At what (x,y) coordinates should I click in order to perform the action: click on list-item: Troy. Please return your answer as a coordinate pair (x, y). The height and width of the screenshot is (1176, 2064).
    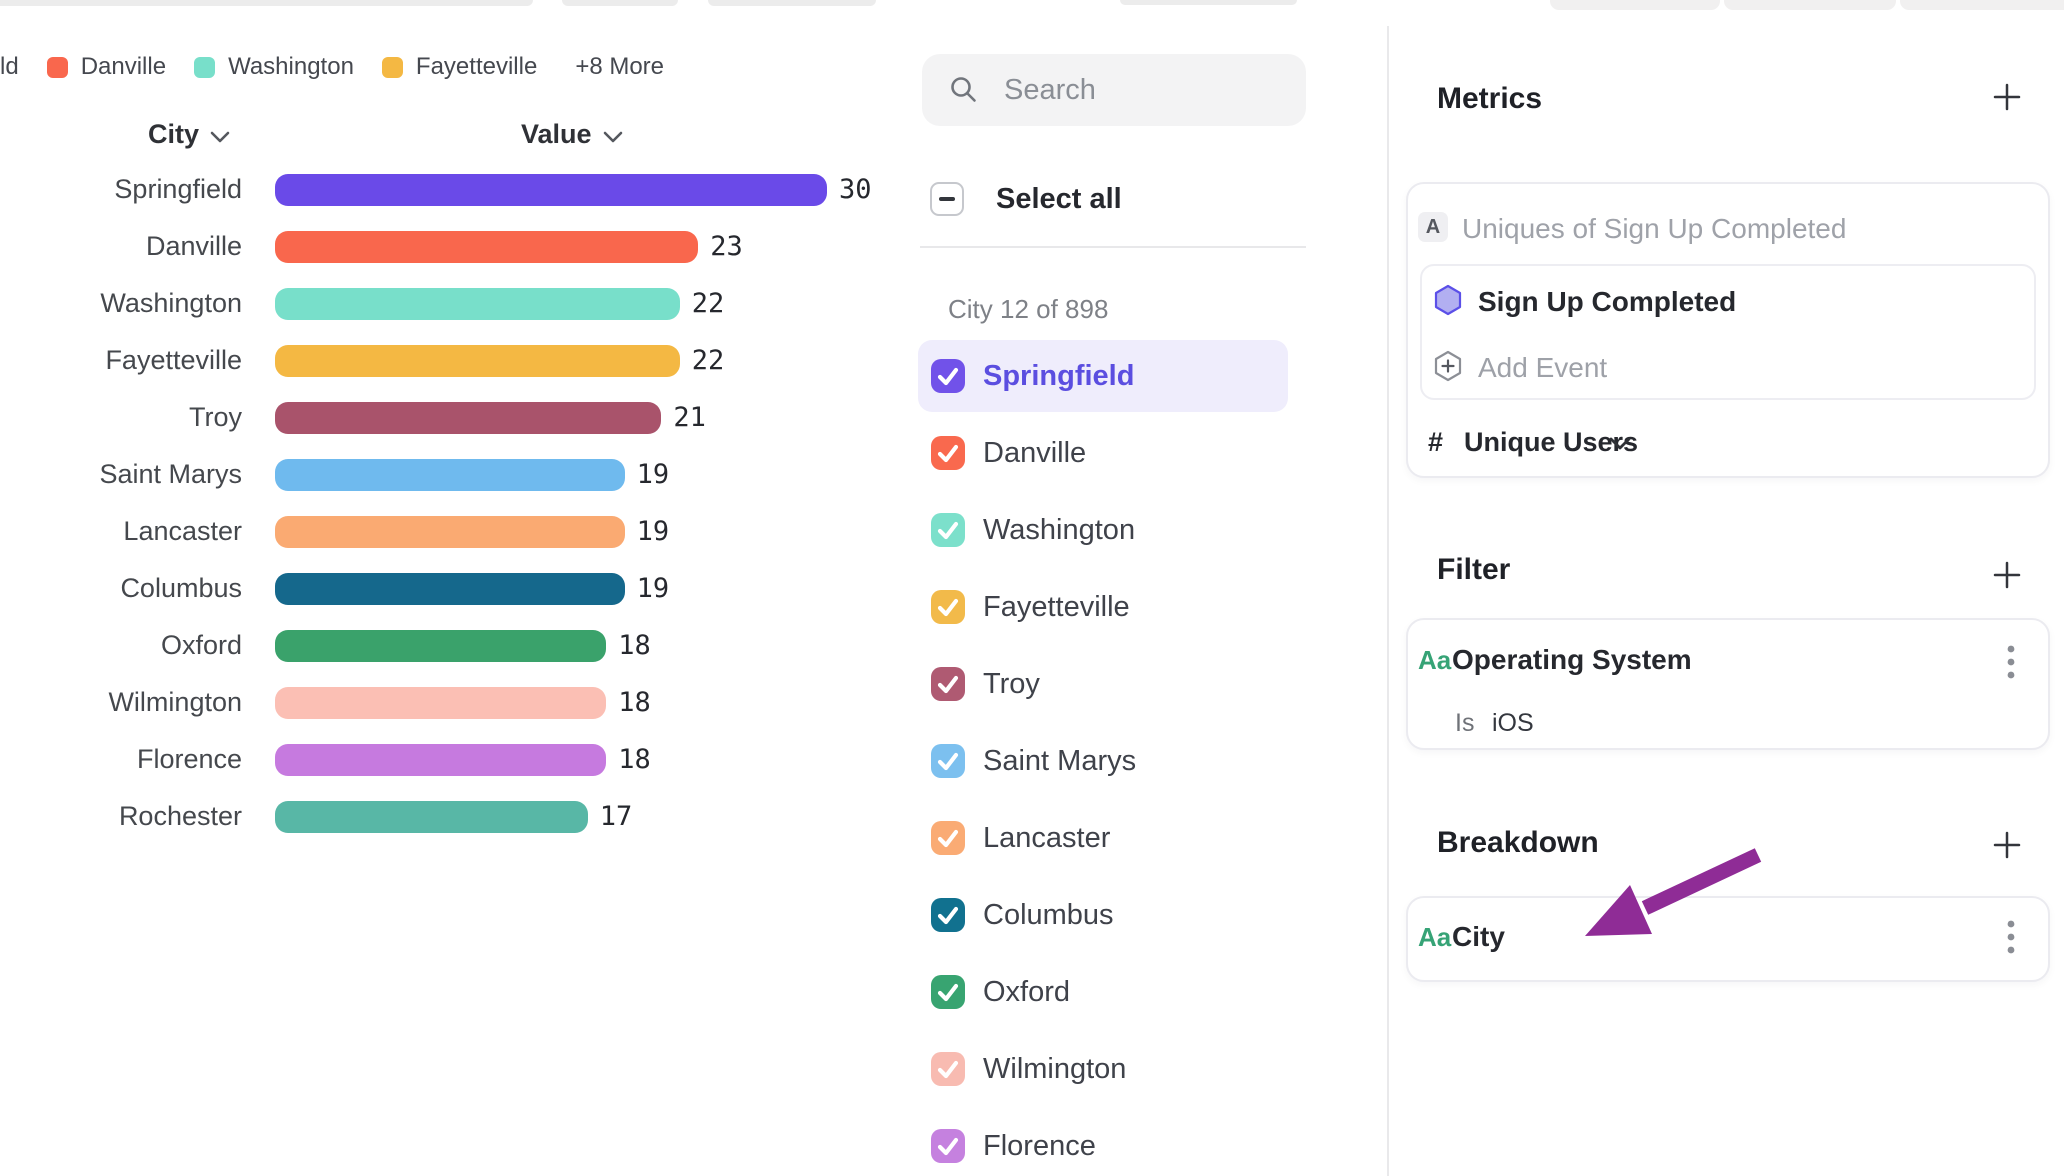
    Looking at the image, I should click on (1103, 684).